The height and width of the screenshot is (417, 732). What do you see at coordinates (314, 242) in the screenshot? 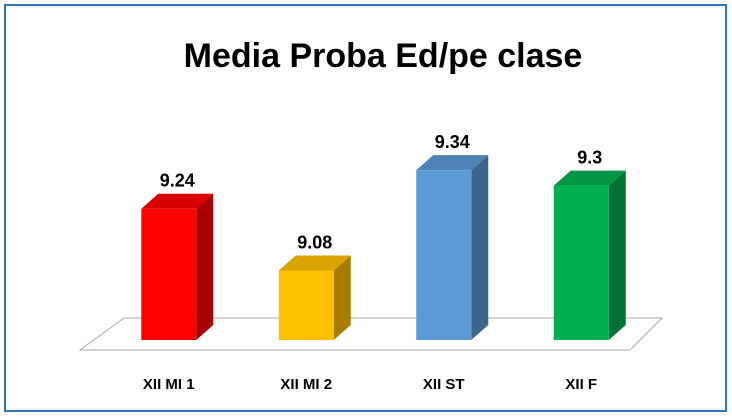
I see `data-label: 9.08` at bounding box center [314, 242].